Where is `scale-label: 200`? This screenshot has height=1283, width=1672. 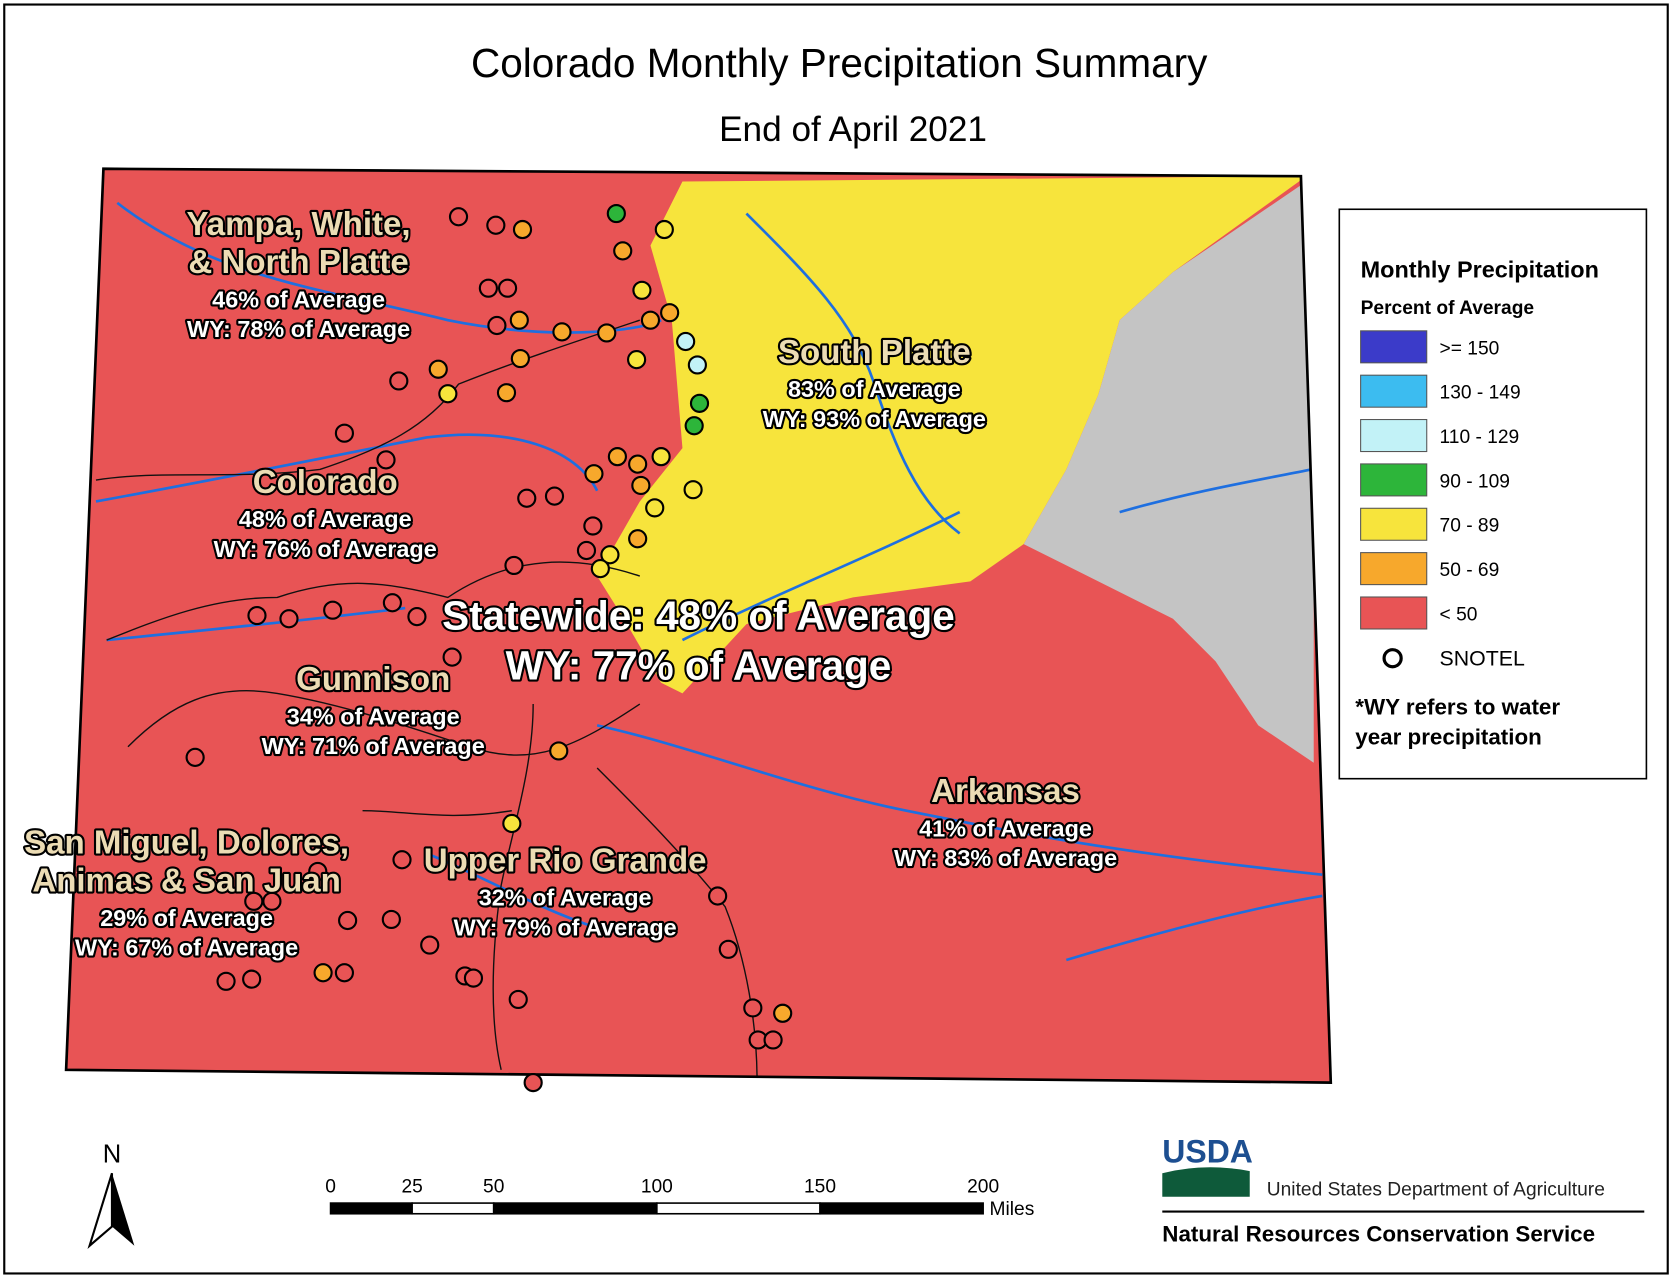
scale-label: 200 is located at coordinates (983, 1186).